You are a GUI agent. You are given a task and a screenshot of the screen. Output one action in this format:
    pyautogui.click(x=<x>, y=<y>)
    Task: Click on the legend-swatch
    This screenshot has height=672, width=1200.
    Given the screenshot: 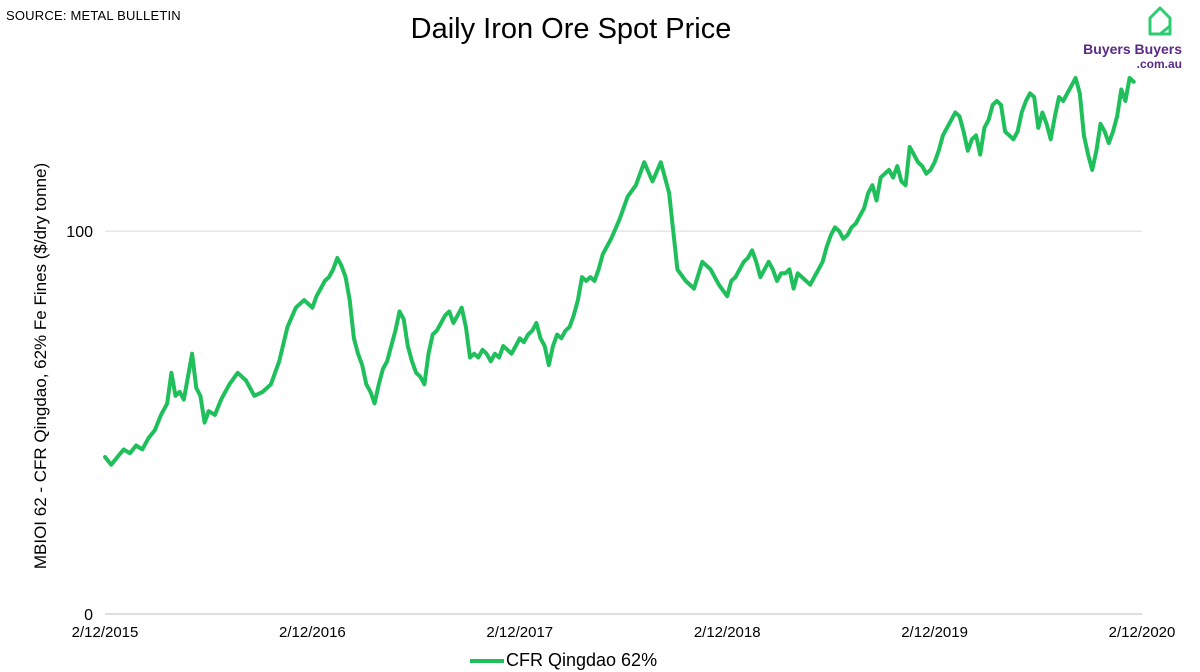 What is the action you would take?
    pyautogui.click(x=487, y=660)
    